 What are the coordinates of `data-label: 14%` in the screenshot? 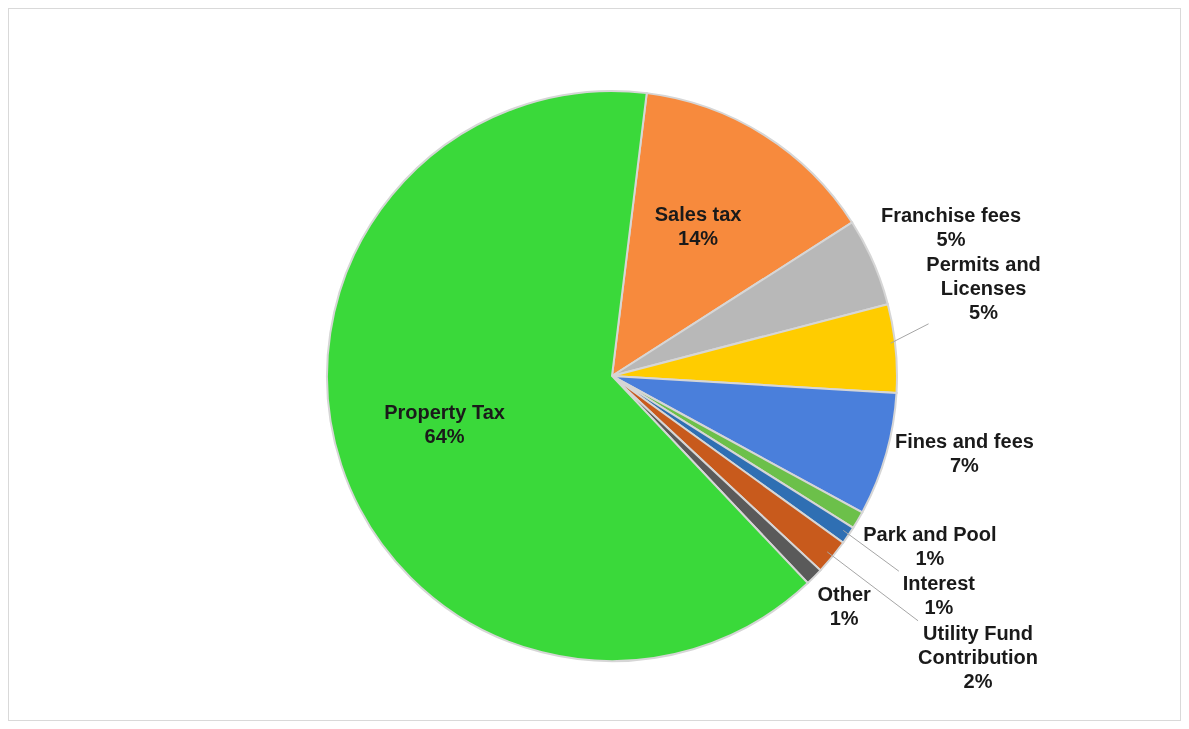 It's located at (698, 238).